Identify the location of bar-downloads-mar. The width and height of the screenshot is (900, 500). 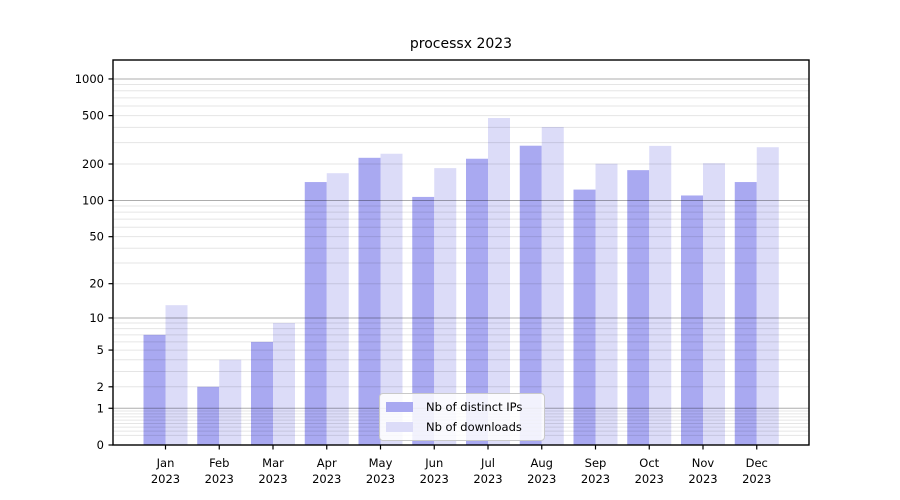
(284, 384).